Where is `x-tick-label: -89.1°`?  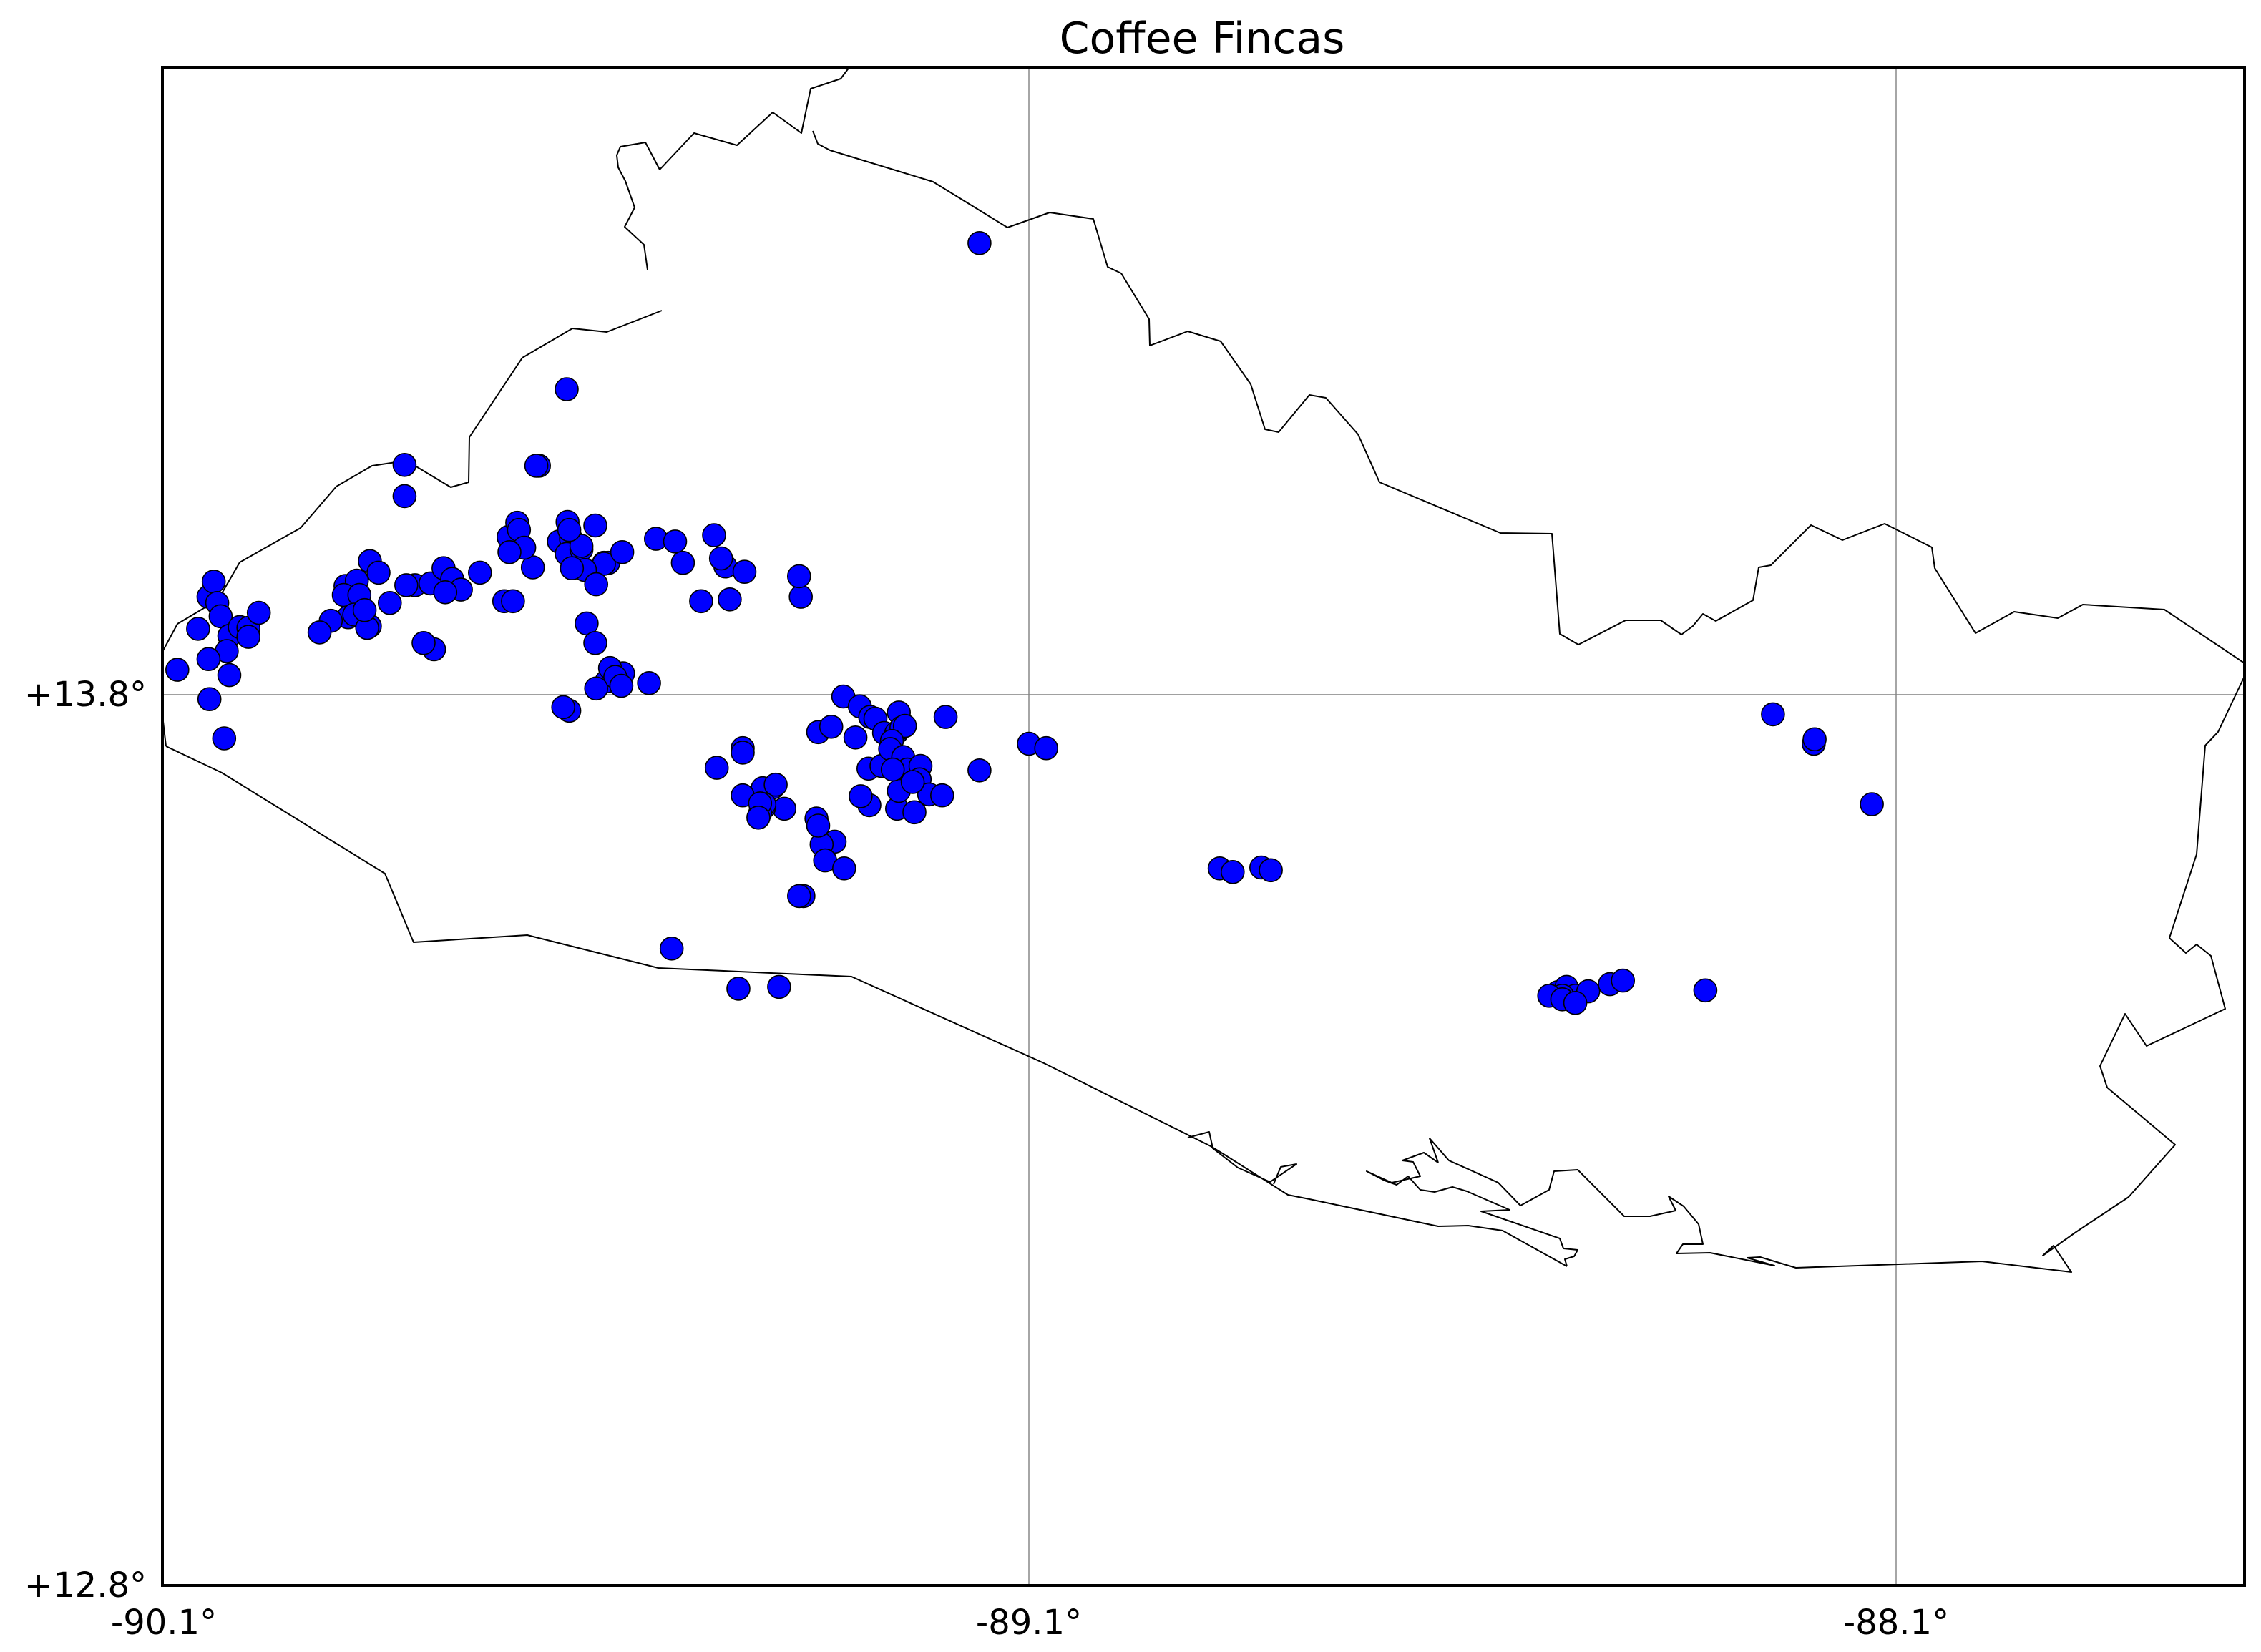
x-tick-label: -89.1° is located at coordinates (1029, 1623).